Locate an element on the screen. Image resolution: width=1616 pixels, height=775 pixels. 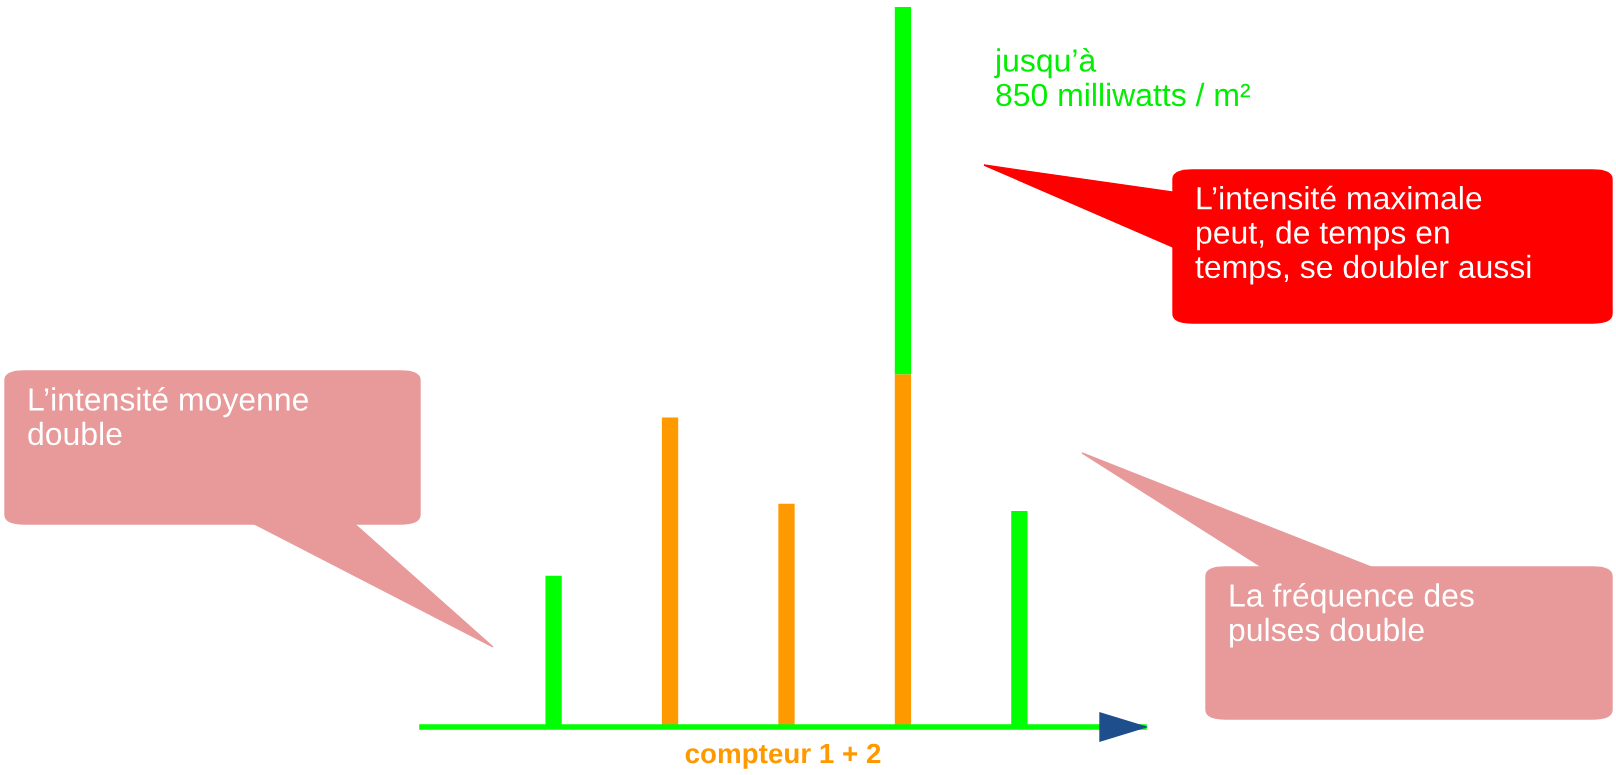
annotation: jusqu’à 850 milliwatts / m² is located at coordinates (1122, 77).